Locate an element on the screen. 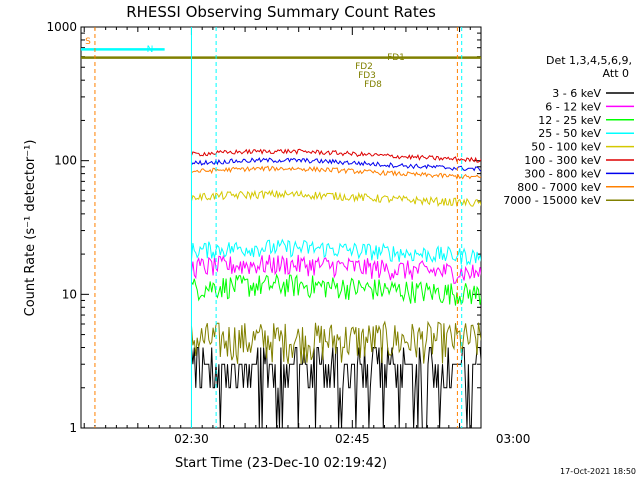 This screenshot has width=640, height=480. annotation-label: FD8 is located at coordinates (373, 85).